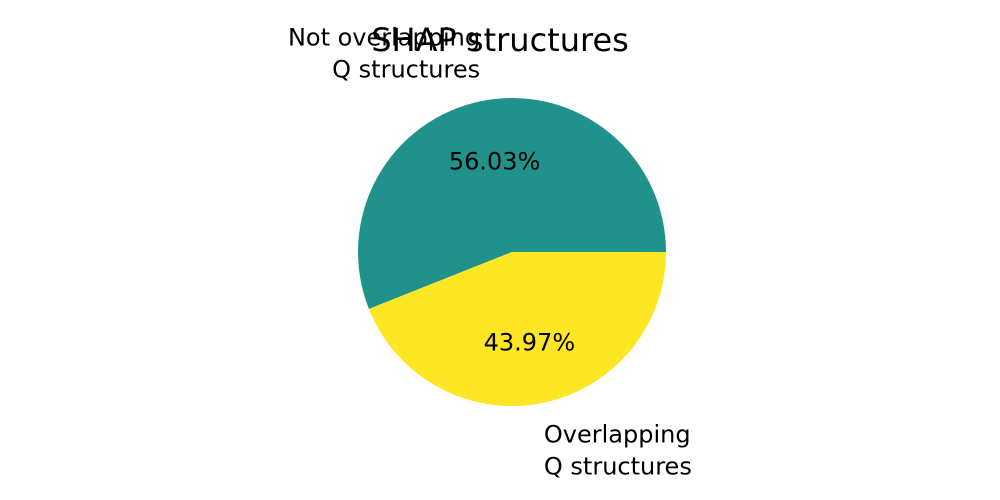  I want to click on slice-value-label-1: 56.03%, so click(495, 161).